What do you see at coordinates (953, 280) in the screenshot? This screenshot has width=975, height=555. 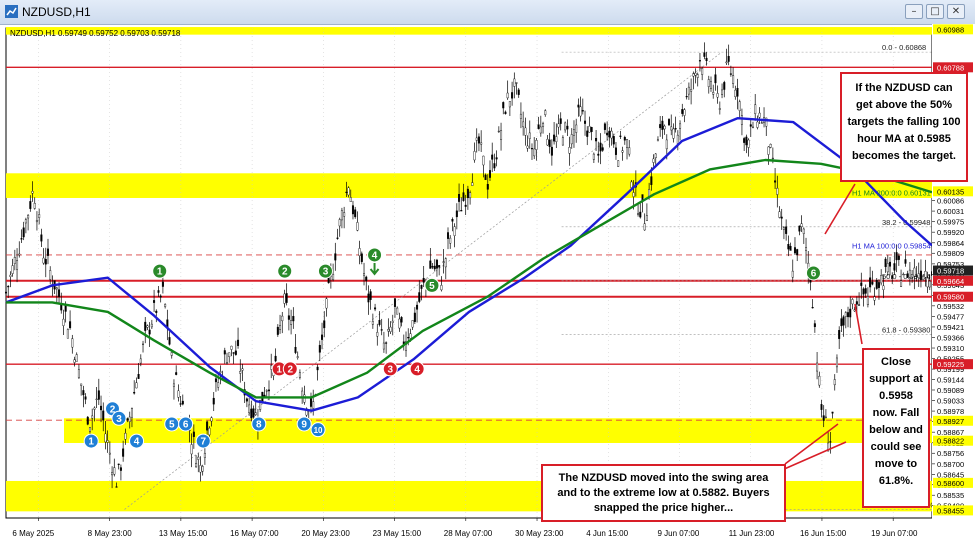 I see `price-label-box` at bounding box center [953, 280].